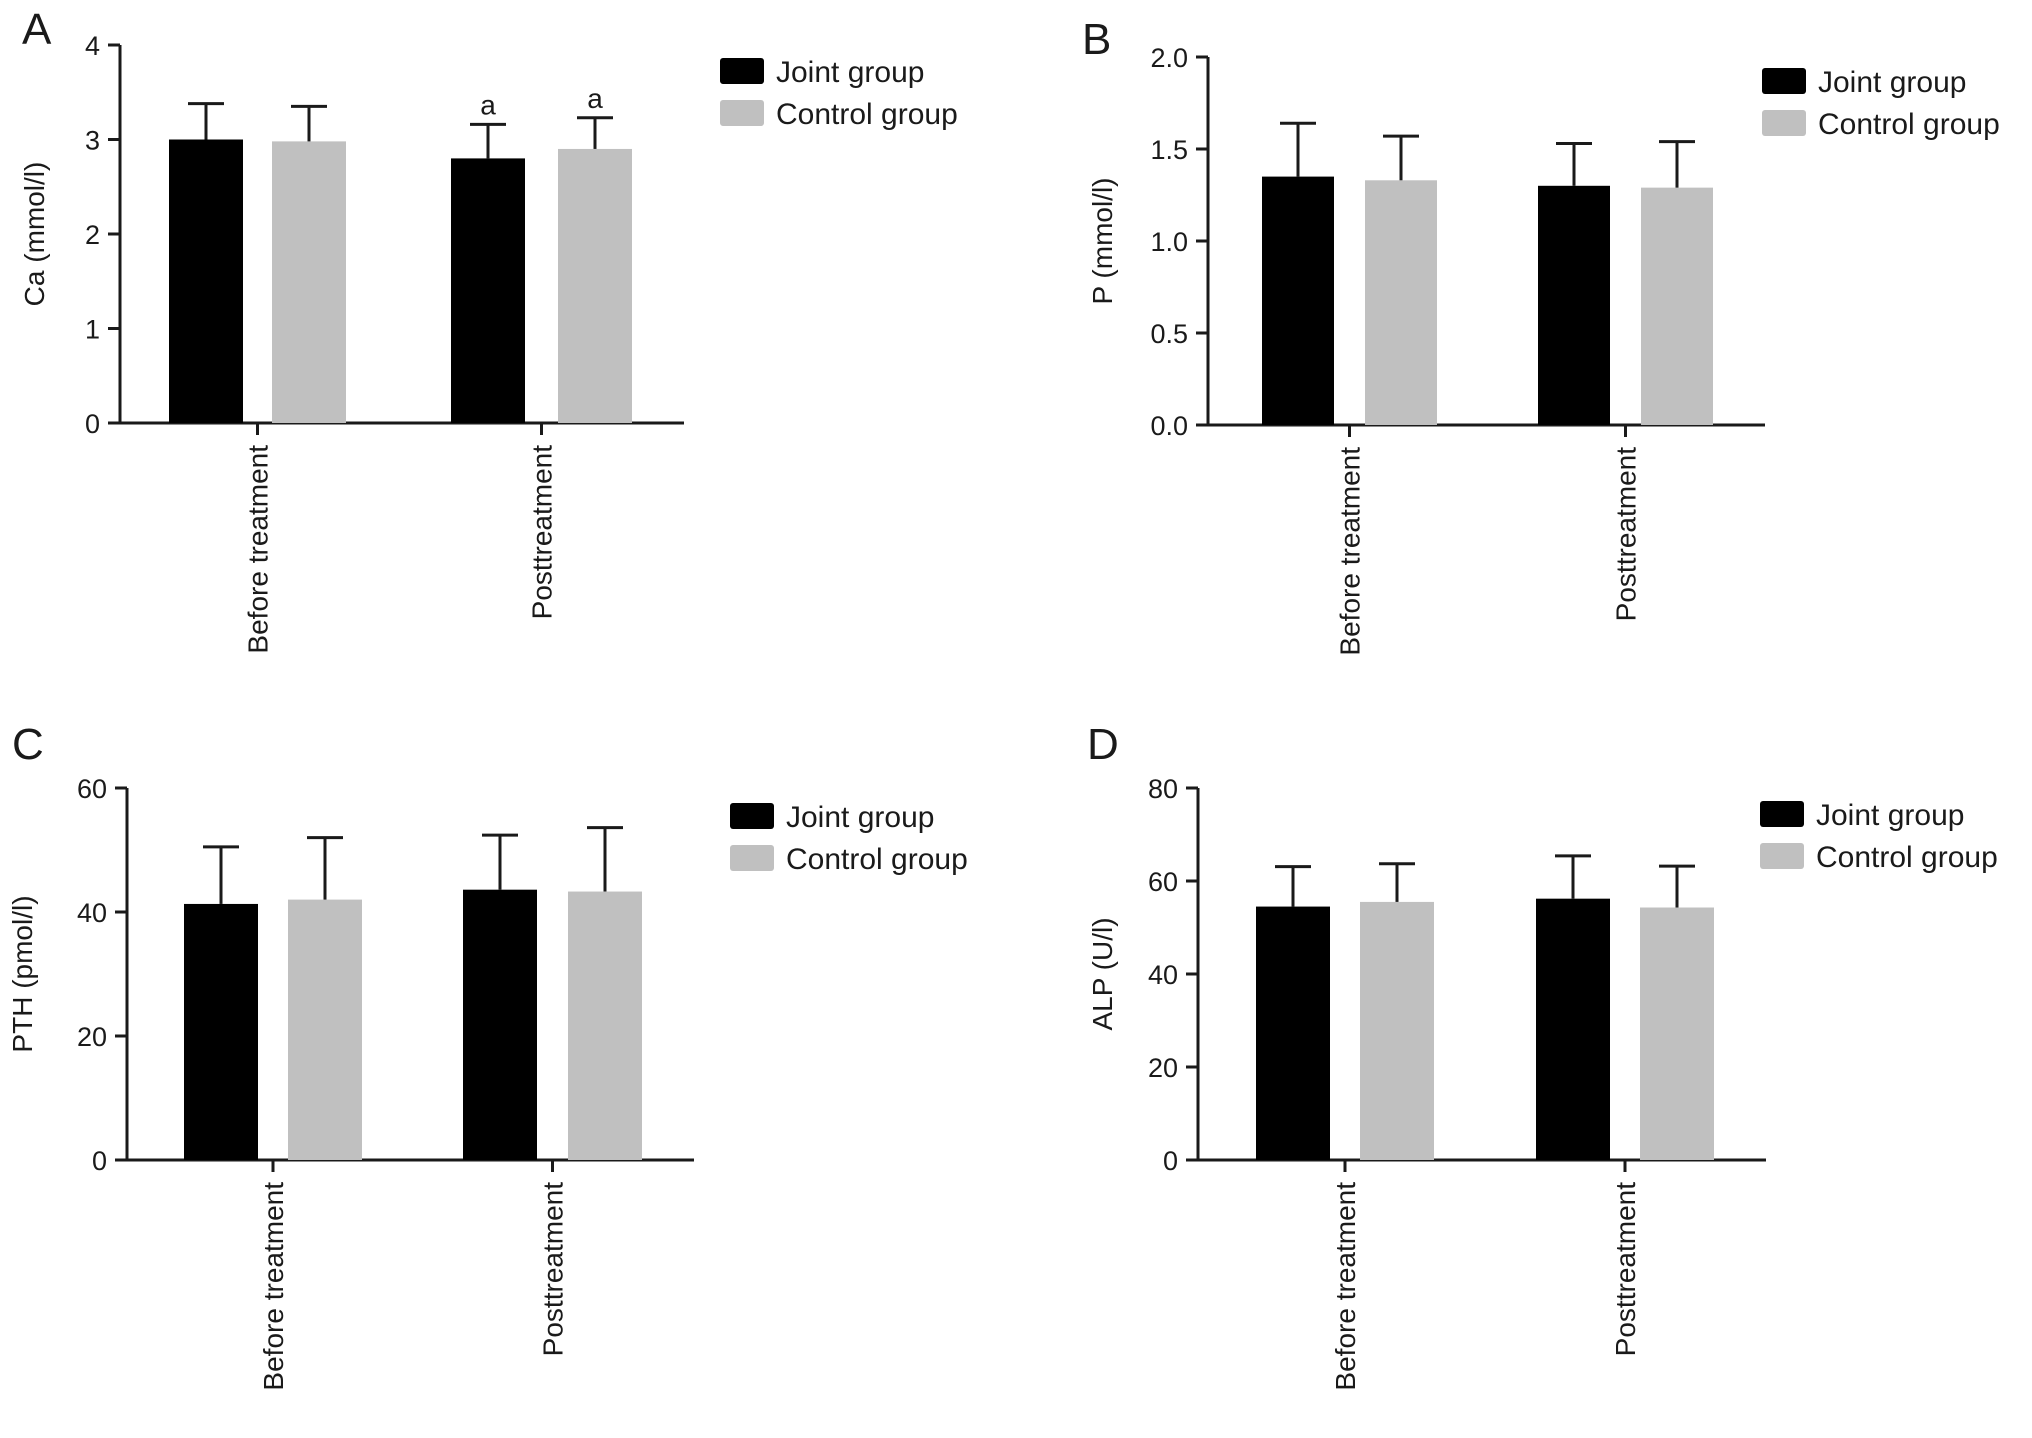 The height and width of the screenshot is (1438, 2032). What do you see at coordinates (37, 29) in the screenshot?
I see `panel-letter: A` at bounding box center [37, 29].